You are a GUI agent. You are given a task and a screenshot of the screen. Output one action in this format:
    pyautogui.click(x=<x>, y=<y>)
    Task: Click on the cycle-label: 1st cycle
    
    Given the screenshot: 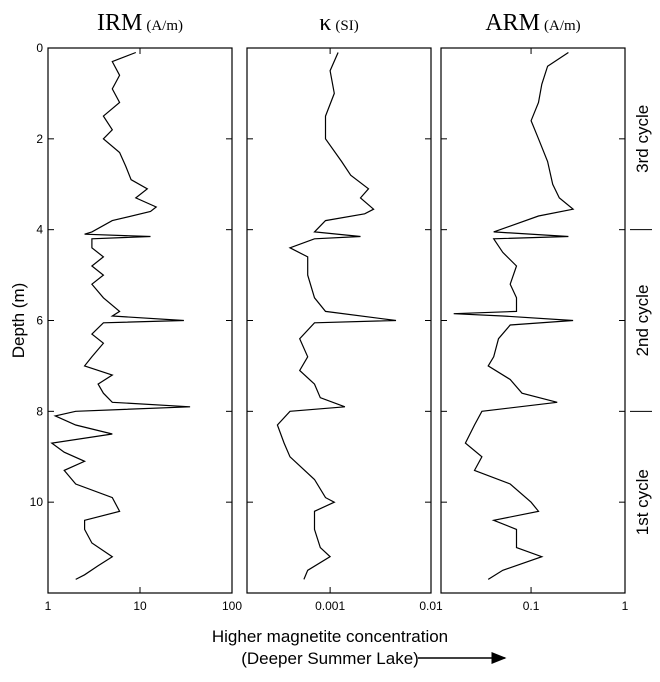 What is the action you would take?
    pyautogui.click(x=642, y=502)
    